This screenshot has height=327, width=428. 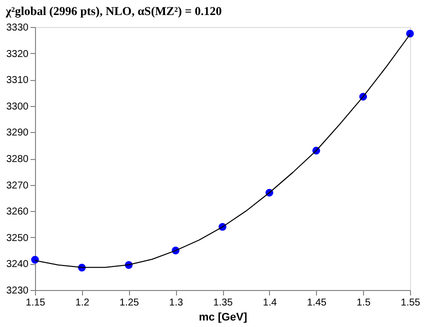 I want to click on x-tick-label: 1.25, so click(x=130, y=303).